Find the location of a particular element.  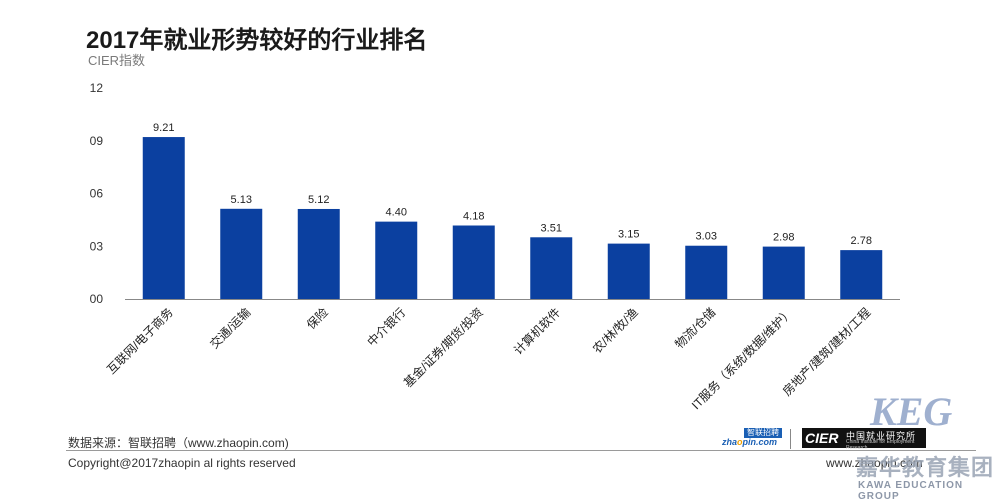

data-source: 数据来源：智联招聘（www.zhaopin.com) is located at coordinates (178, 443).